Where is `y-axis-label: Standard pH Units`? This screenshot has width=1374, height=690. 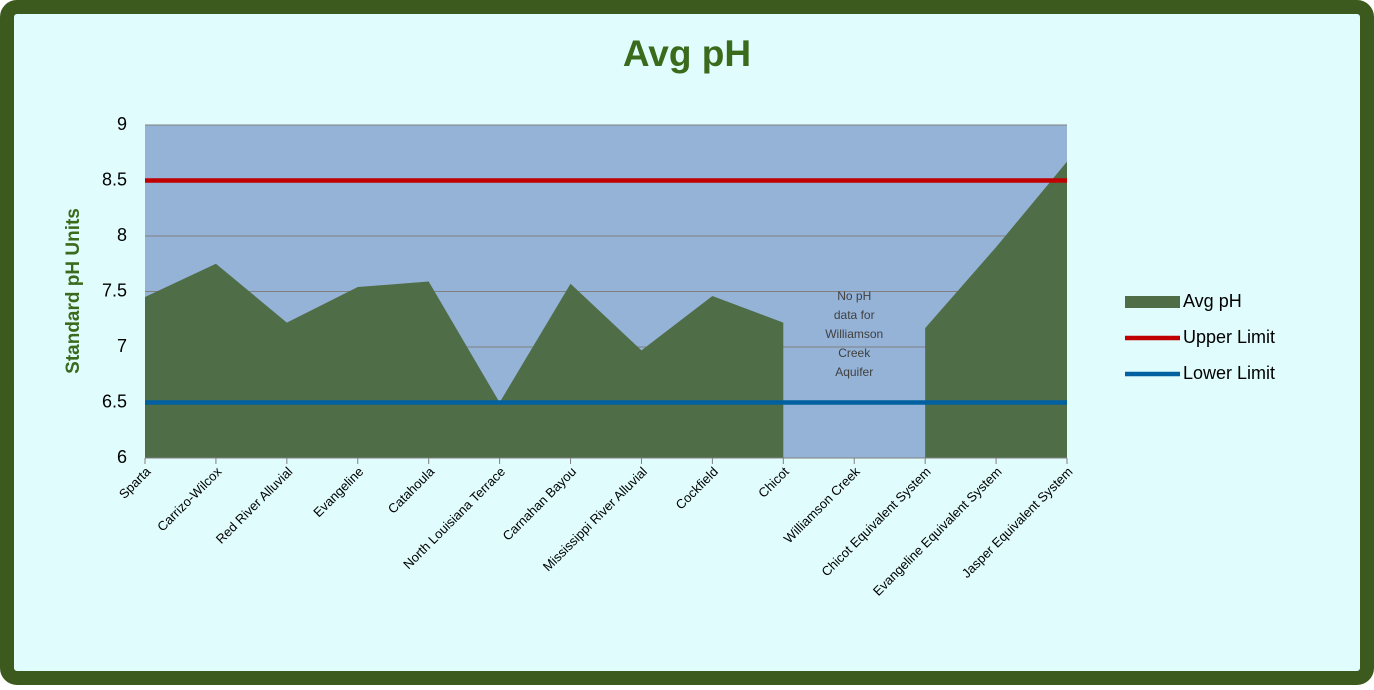 y-axis-label: Standard pH Units is located at coordinates (73, 291).